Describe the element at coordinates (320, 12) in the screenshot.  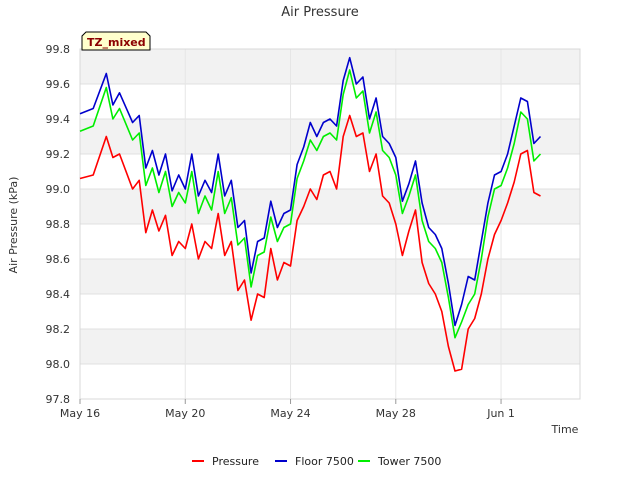
I see `chart-title: Air Pressure` at that location.